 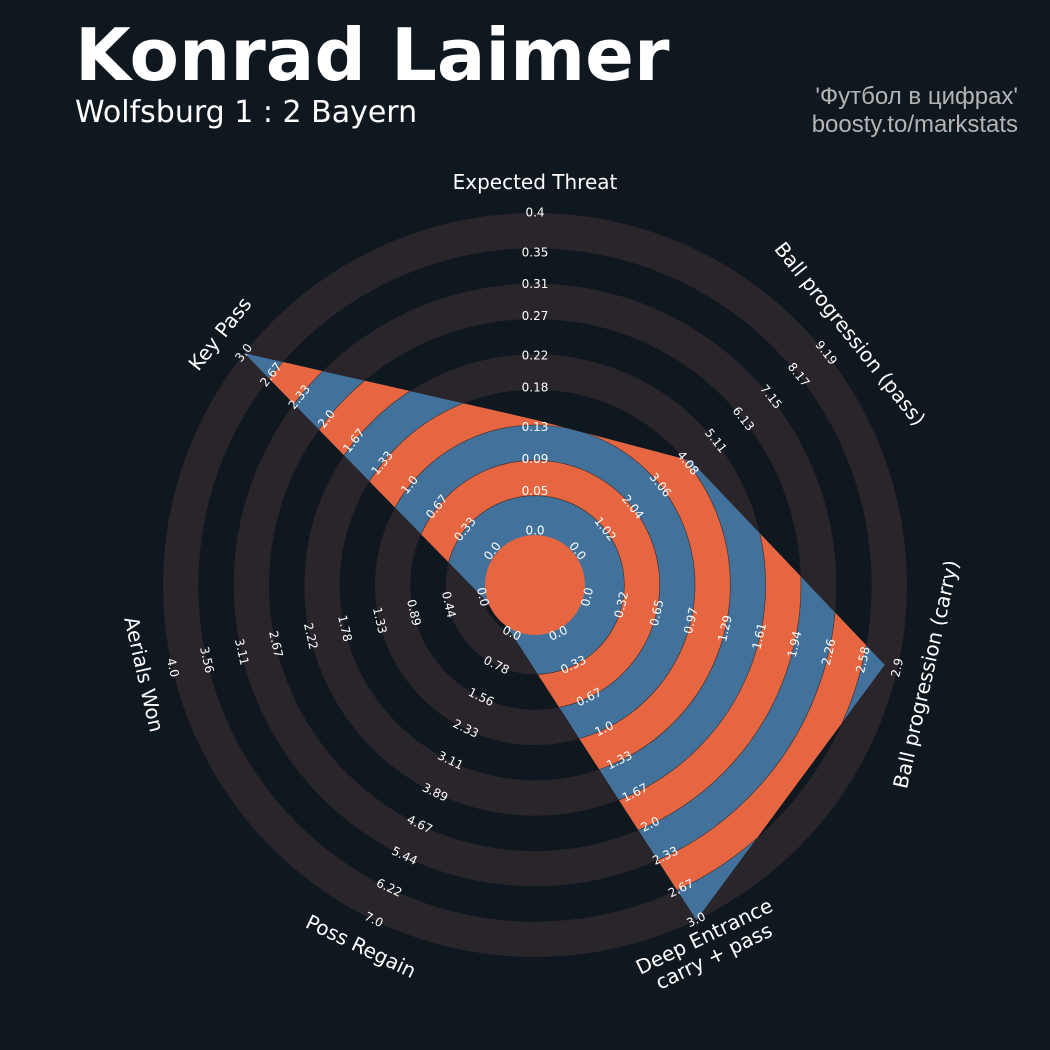 What do you see at coordinates (535, 182) in the screenshot?
I see `param-label: Expected Threat` at bounding box center [535, 182].